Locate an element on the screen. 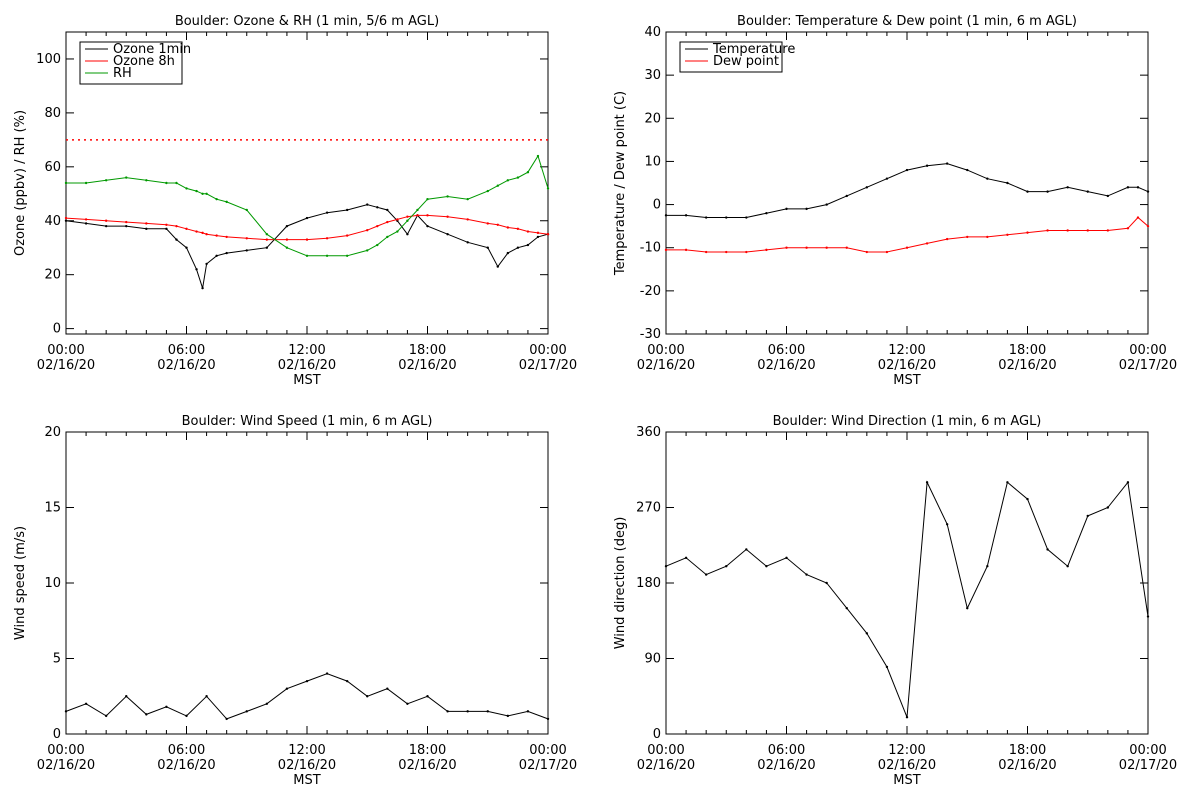 Image resolution: width=1200 pixels, height=800 pixels. chart-title: Boulder: Ozone & RH (1 min, 5/6 m AGL) is located at coordinates (307, 21).